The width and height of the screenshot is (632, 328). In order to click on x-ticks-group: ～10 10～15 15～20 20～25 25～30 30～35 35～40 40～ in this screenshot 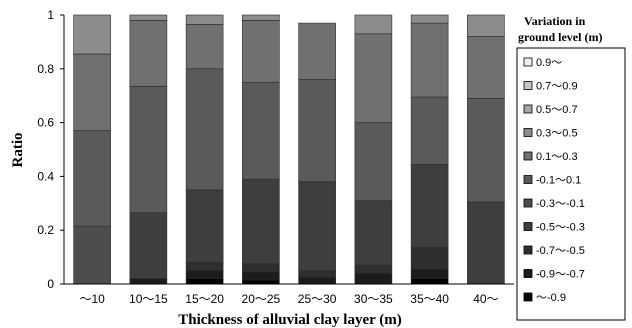, I will do `click(288, 299)`.